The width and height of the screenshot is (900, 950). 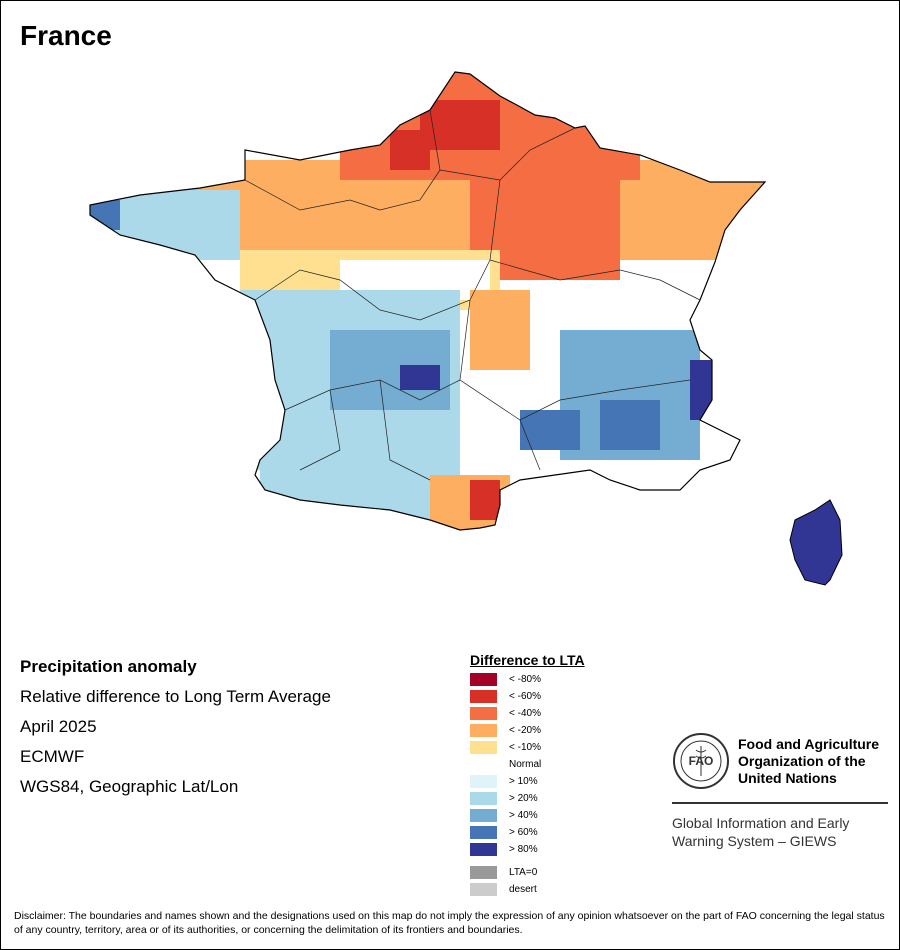 What do you see at coordinates (523, 798) in the screenshot?
I see `legend-label: > 20%` at bounding box center [523, 798].